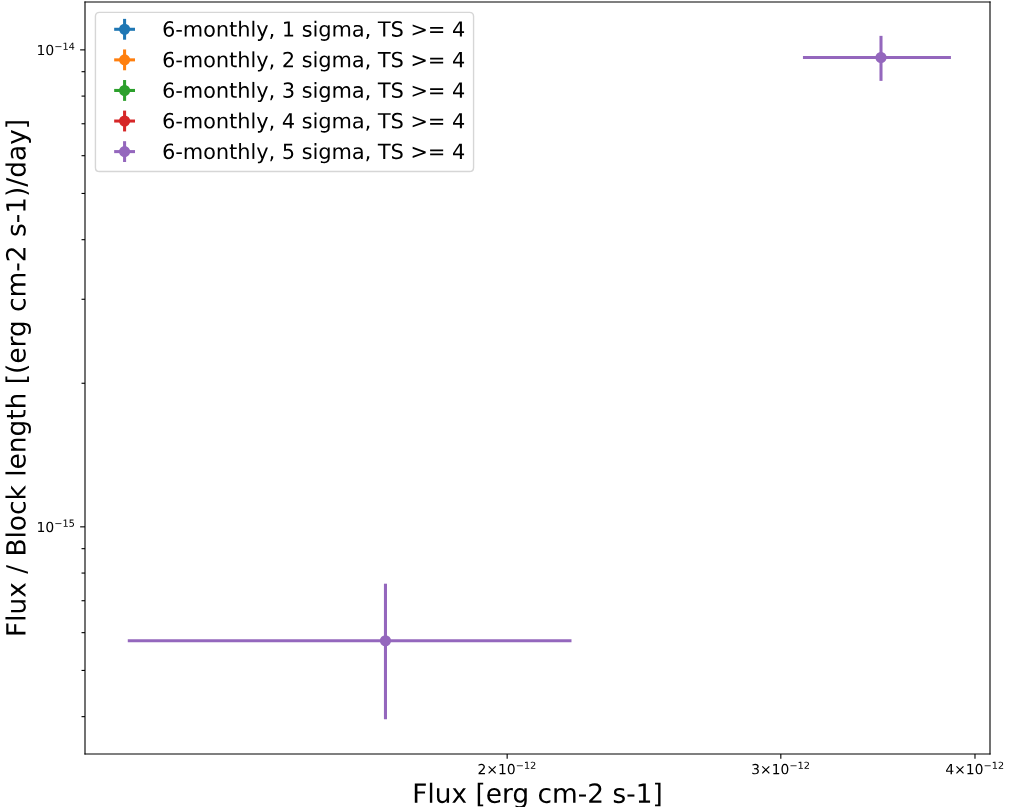 The image size is (1020, 807). I want to click on legend-label: 6-monthly, 1 sigma, TS >= 4, so click(314, 30).